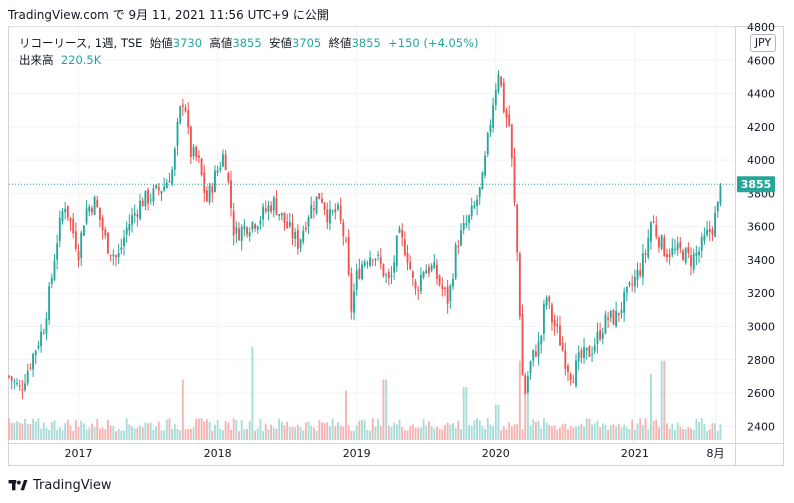 Image resolution: width=794 pixels, height=503 pixels. I want to click on currency-button: JPY, so click(763, 43).